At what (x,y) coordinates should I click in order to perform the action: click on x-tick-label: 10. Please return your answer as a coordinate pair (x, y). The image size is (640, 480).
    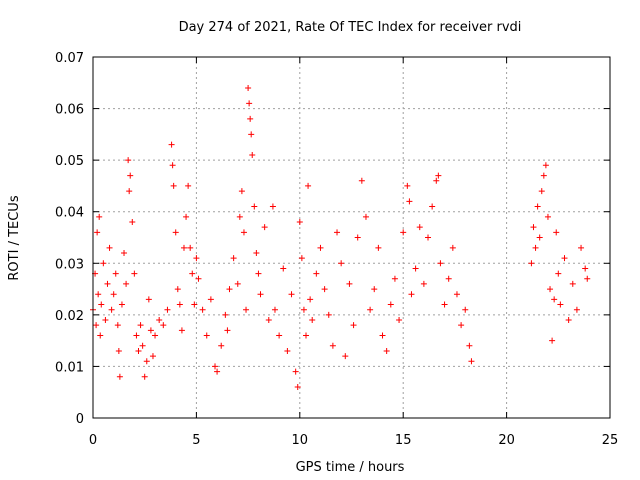
    Looking at the image, I should click on (300, 440).